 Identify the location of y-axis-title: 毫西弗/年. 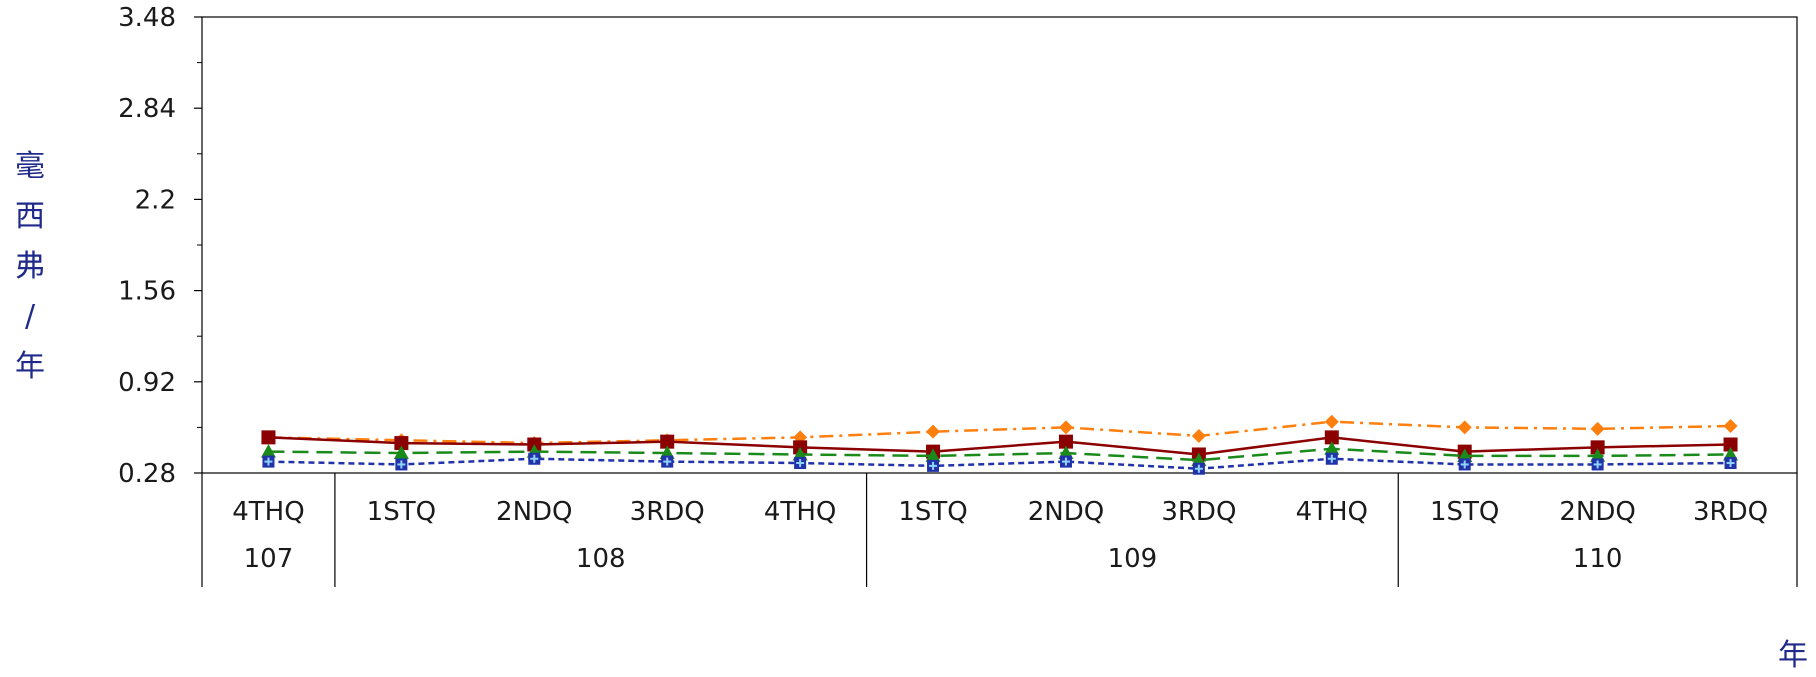
(30, 266).